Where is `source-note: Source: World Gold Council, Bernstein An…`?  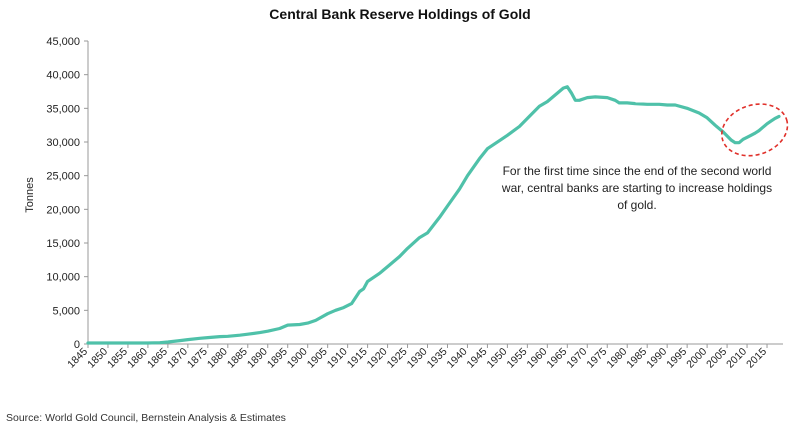 source-note: Source: World Gold Council, Bernstein An… is located at coordinates (146, 418).